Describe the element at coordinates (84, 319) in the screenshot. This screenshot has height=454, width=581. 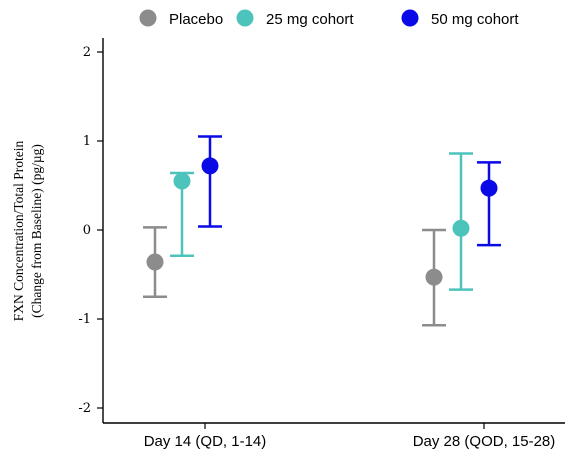
I see `y-tick-label: -1` at that location.